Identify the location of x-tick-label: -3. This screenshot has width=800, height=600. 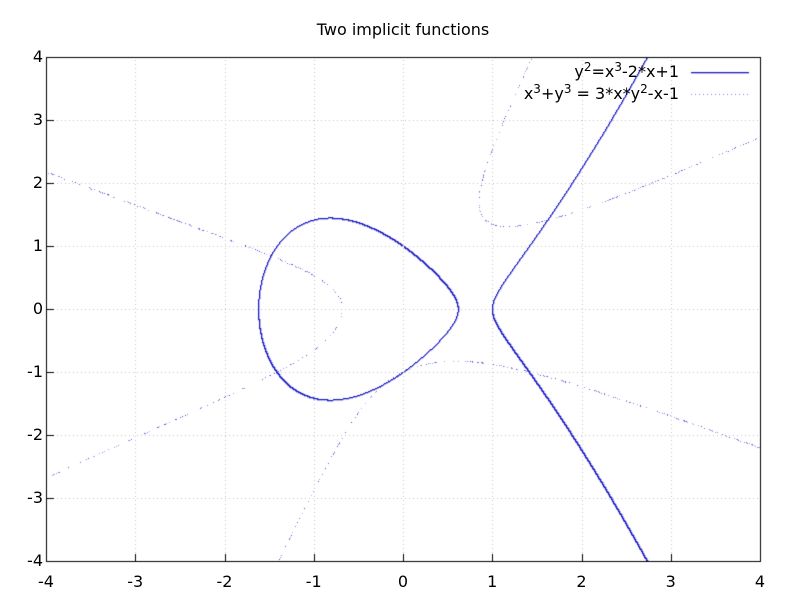
(135, 581).